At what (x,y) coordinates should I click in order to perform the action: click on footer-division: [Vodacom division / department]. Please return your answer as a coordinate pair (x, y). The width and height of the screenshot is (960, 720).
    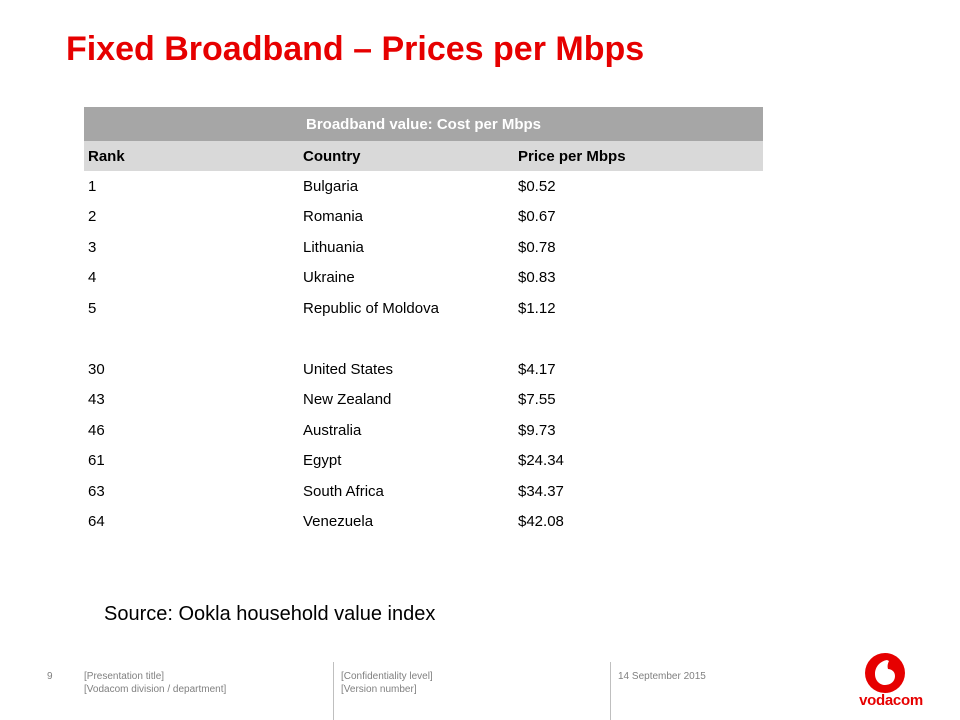
    Looking at the image, I should click on (155, 689).